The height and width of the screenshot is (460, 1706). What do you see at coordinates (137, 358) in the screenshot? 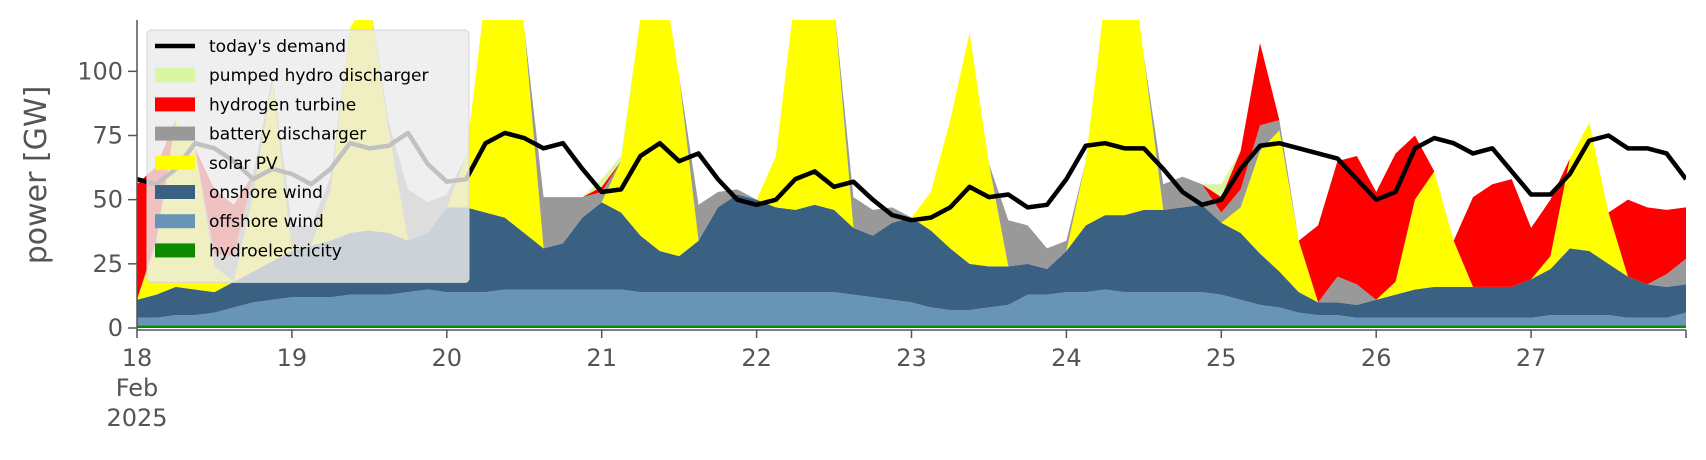
I see `x-tick-label: 18` at bounding box center [137, 358].